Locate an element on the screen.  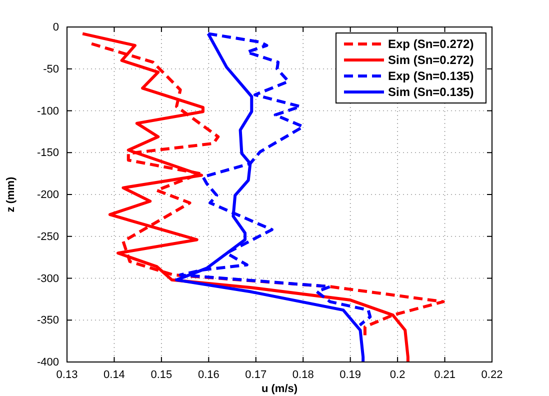
x-tick-label: 0.22 is located at coordinates (492, 374).